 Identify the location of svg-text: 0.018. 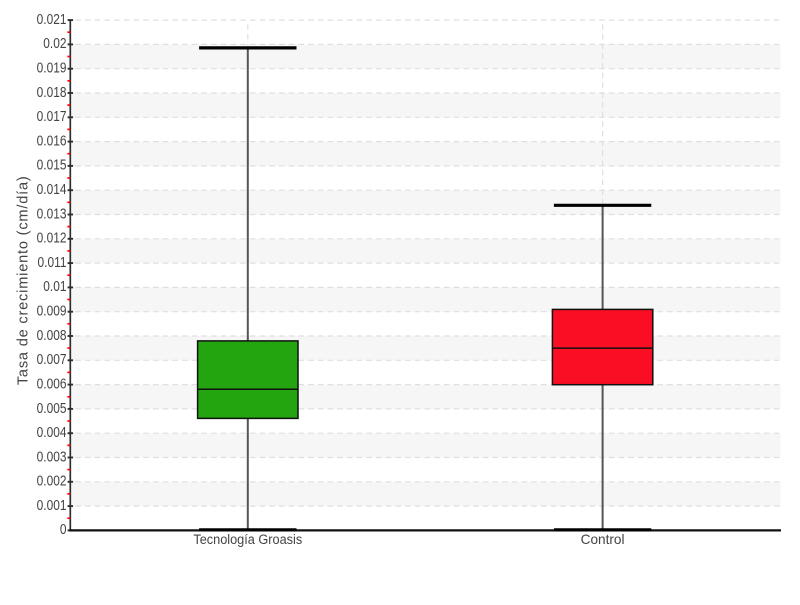
(52, 91).